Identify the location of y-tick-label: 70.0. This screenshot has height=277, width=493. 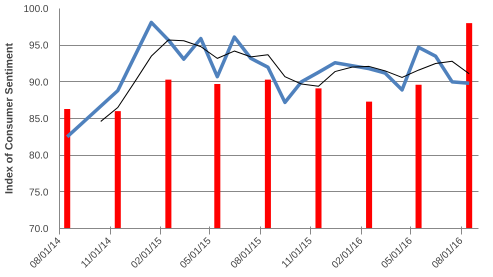
(39, 229).